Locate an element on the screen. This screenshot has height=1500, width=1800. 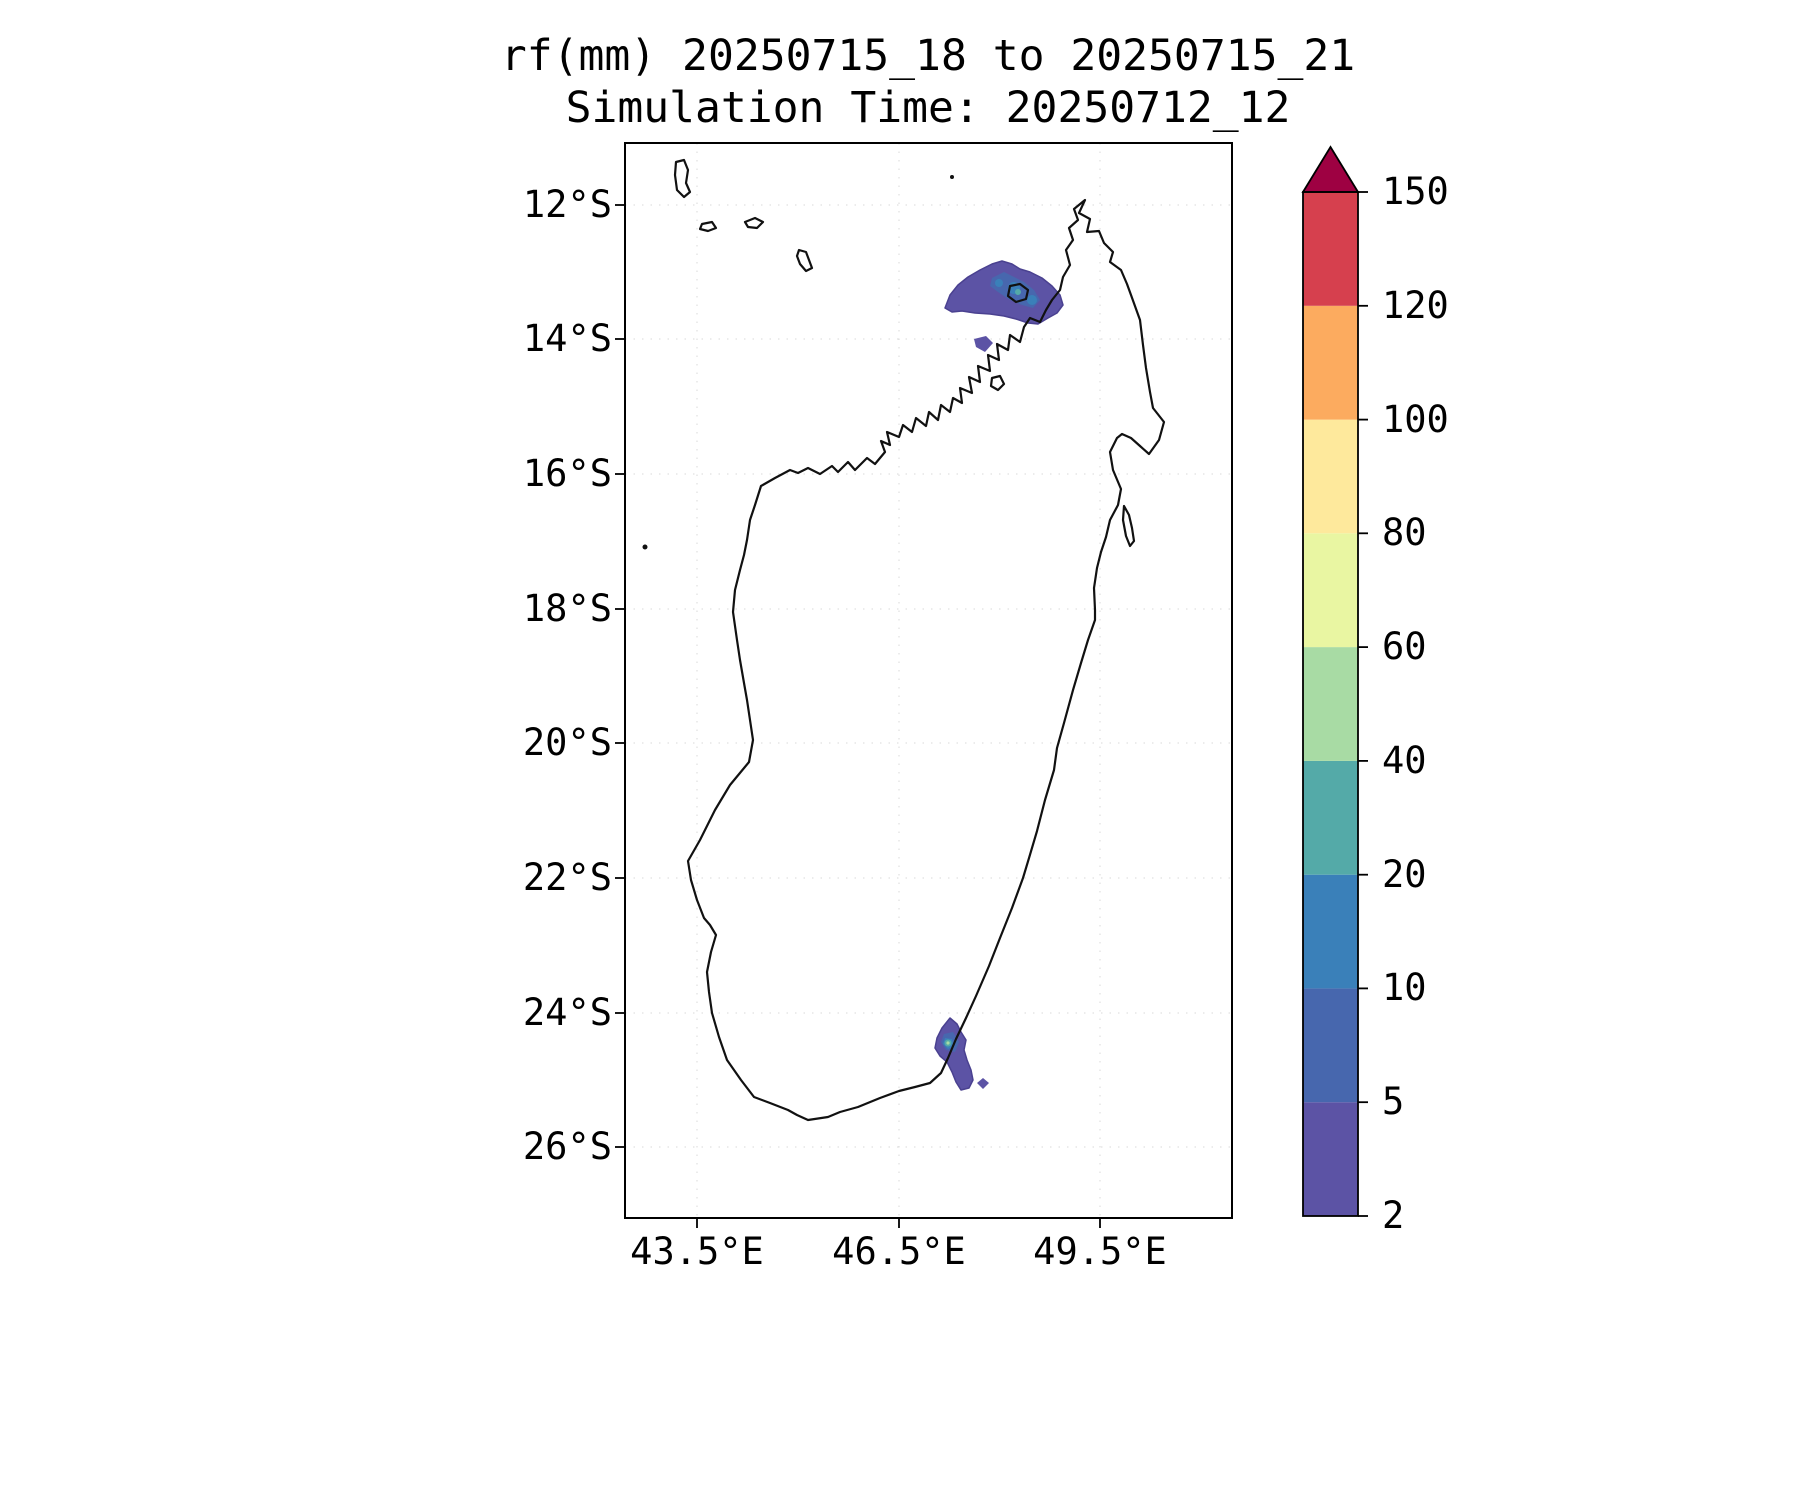
lon-tick-46-5e: 46.5°E is located at coordinates (899, 1251).